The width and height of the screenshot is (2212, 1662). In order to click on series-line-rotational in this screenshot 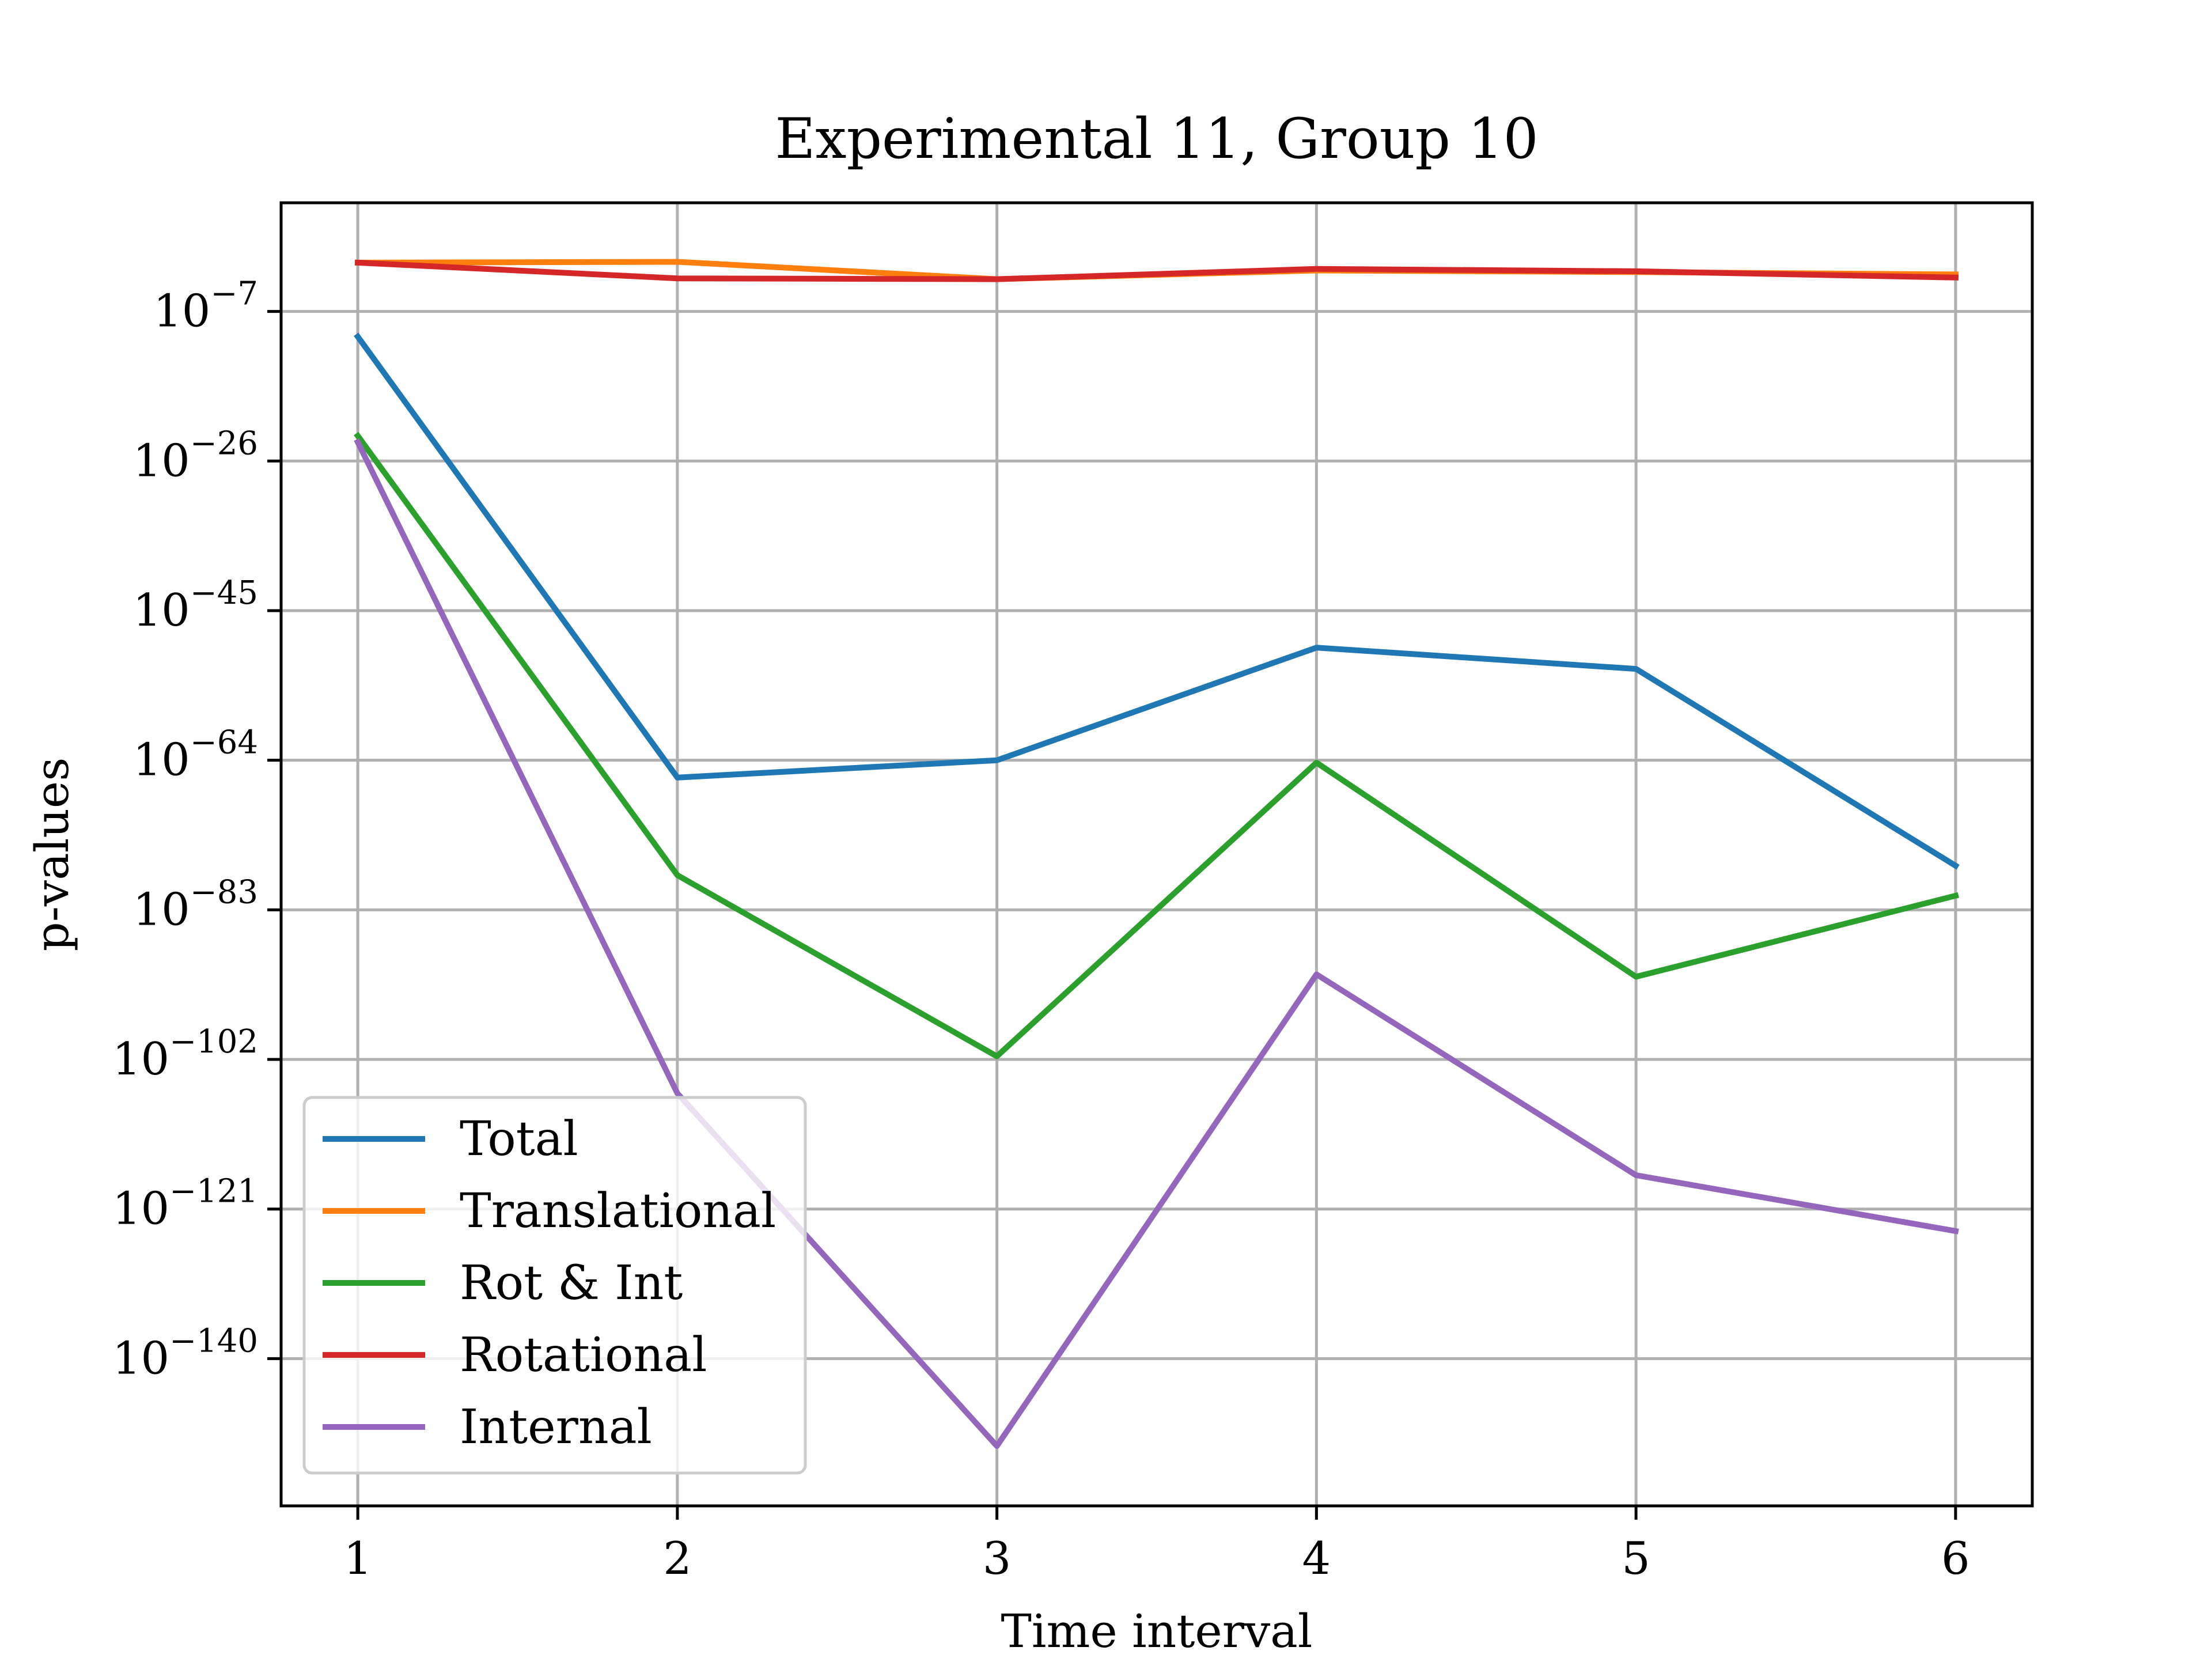, I will do `click(1156, 270)`.